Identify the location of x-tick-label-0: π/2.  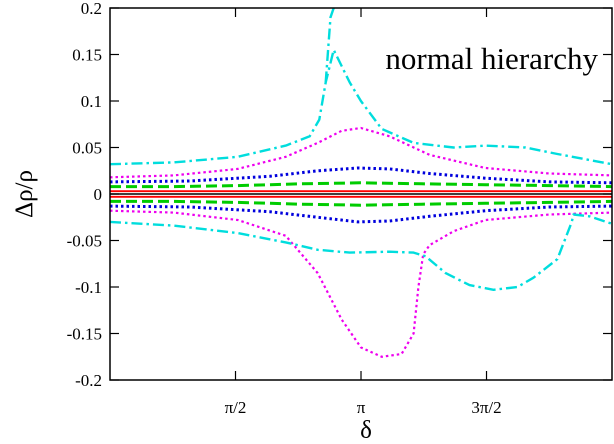
(236, 407).